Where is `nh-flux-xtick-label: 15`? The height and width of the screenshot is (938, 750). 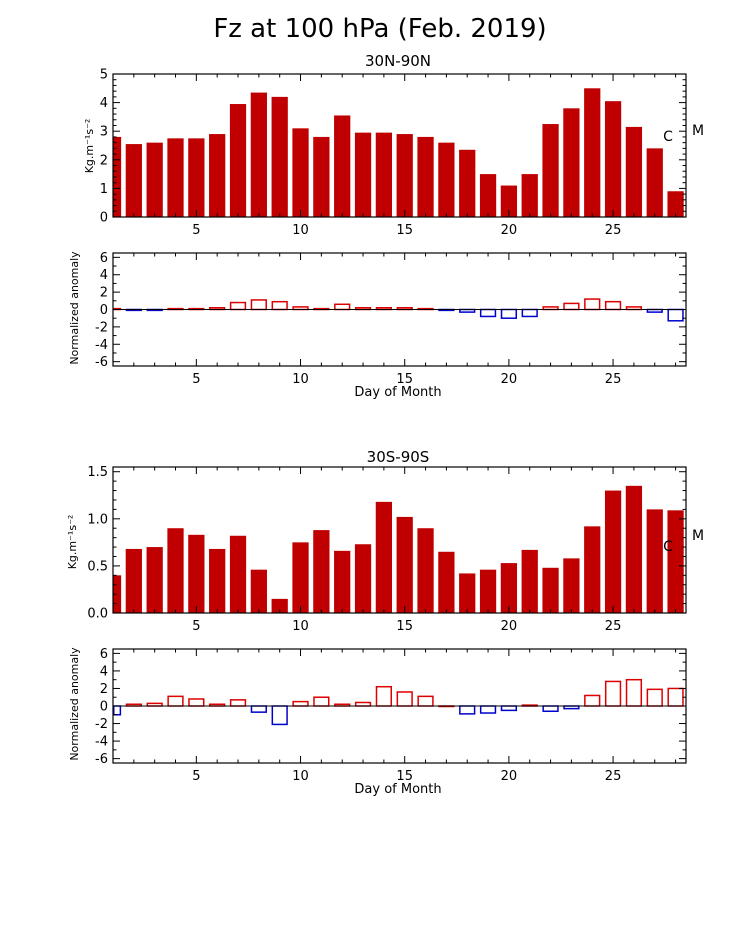 nh-flux-xtick-label: 15 is located at coordinates (404, 230).